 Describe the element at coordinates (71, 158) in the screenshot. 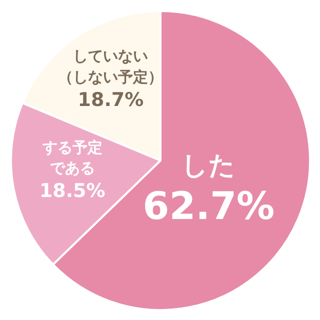

I see `slice-label: する予定である` at that location.